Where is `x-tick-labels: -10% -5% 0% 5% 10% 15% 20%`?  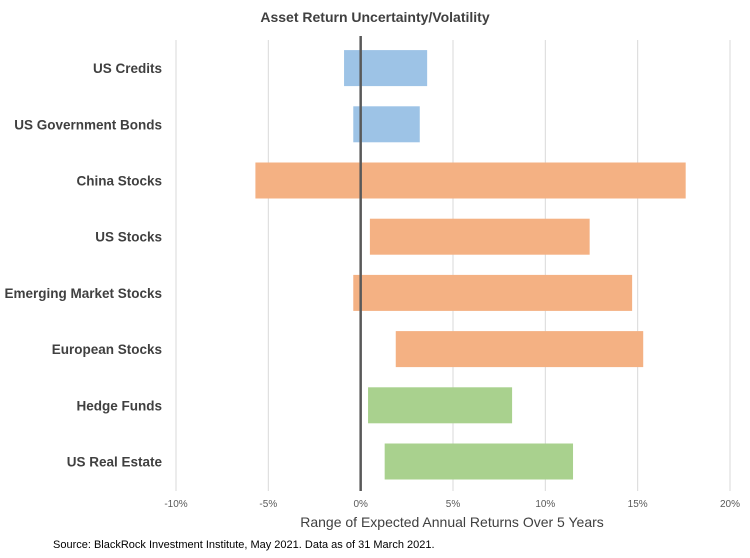 x-tick-labels: -10% -5% 0% 5% 10% 15% 20% is located at coordinates (452, 504).